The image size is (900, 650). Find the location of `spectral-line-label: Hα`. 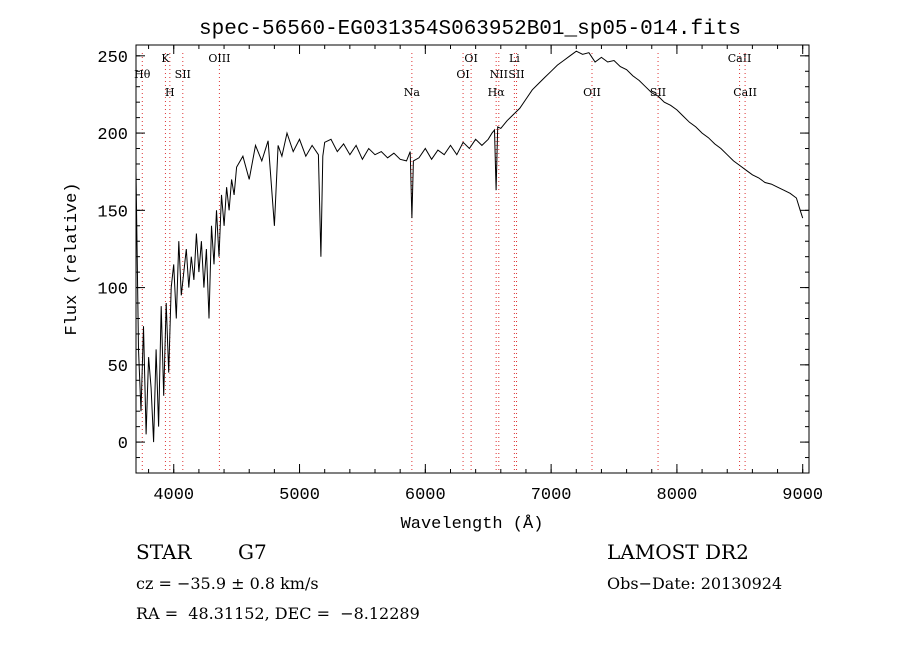

spectral-line-label: Hα is located at coordinates (497, 92).